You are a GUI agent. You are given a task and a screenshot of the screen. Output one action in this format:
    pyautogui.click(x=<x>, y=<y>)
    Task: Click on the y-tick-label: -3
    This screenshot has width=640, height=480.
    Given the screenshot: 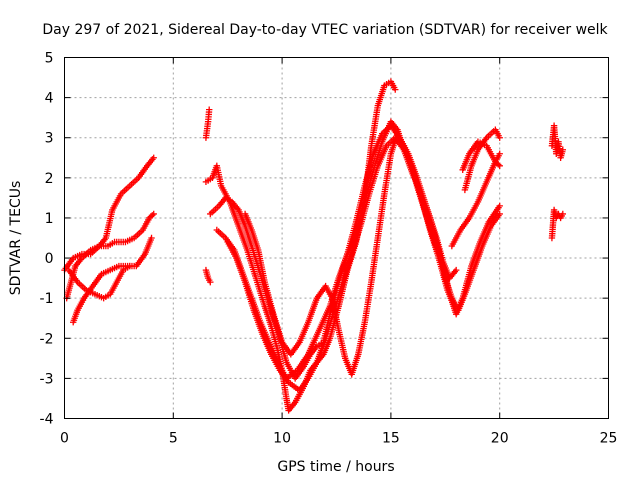 What is the action you would take?
    pyautogui.click(x=47, y=379)
    